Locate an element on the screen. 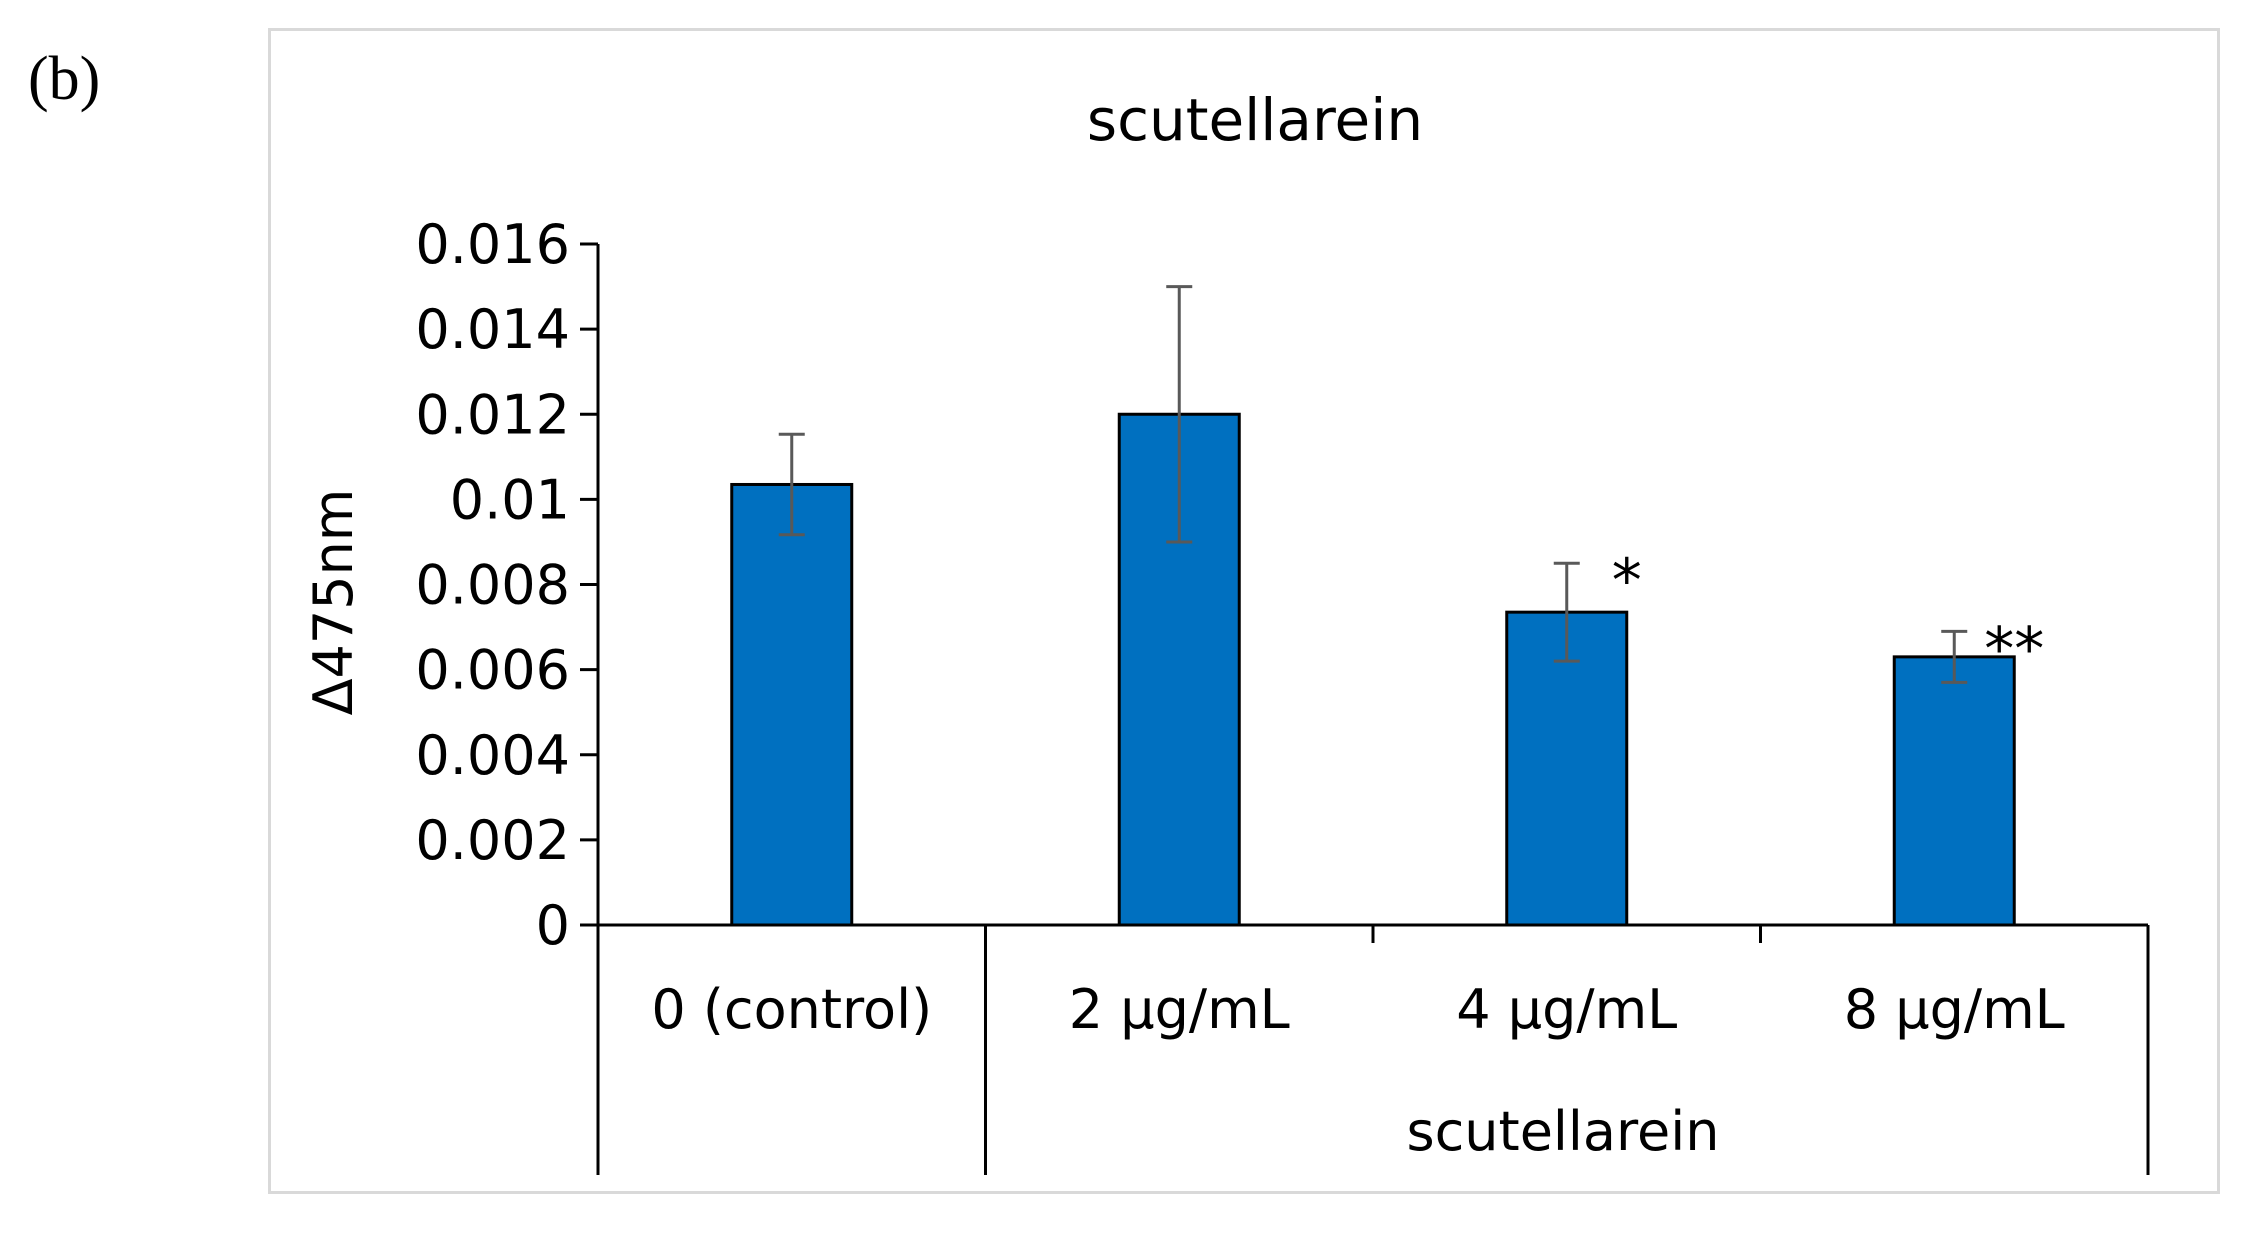 The height and width of the screenshot is (1233, 2247). y-tick-label: 0.002 is located at coordinates (492, 840).